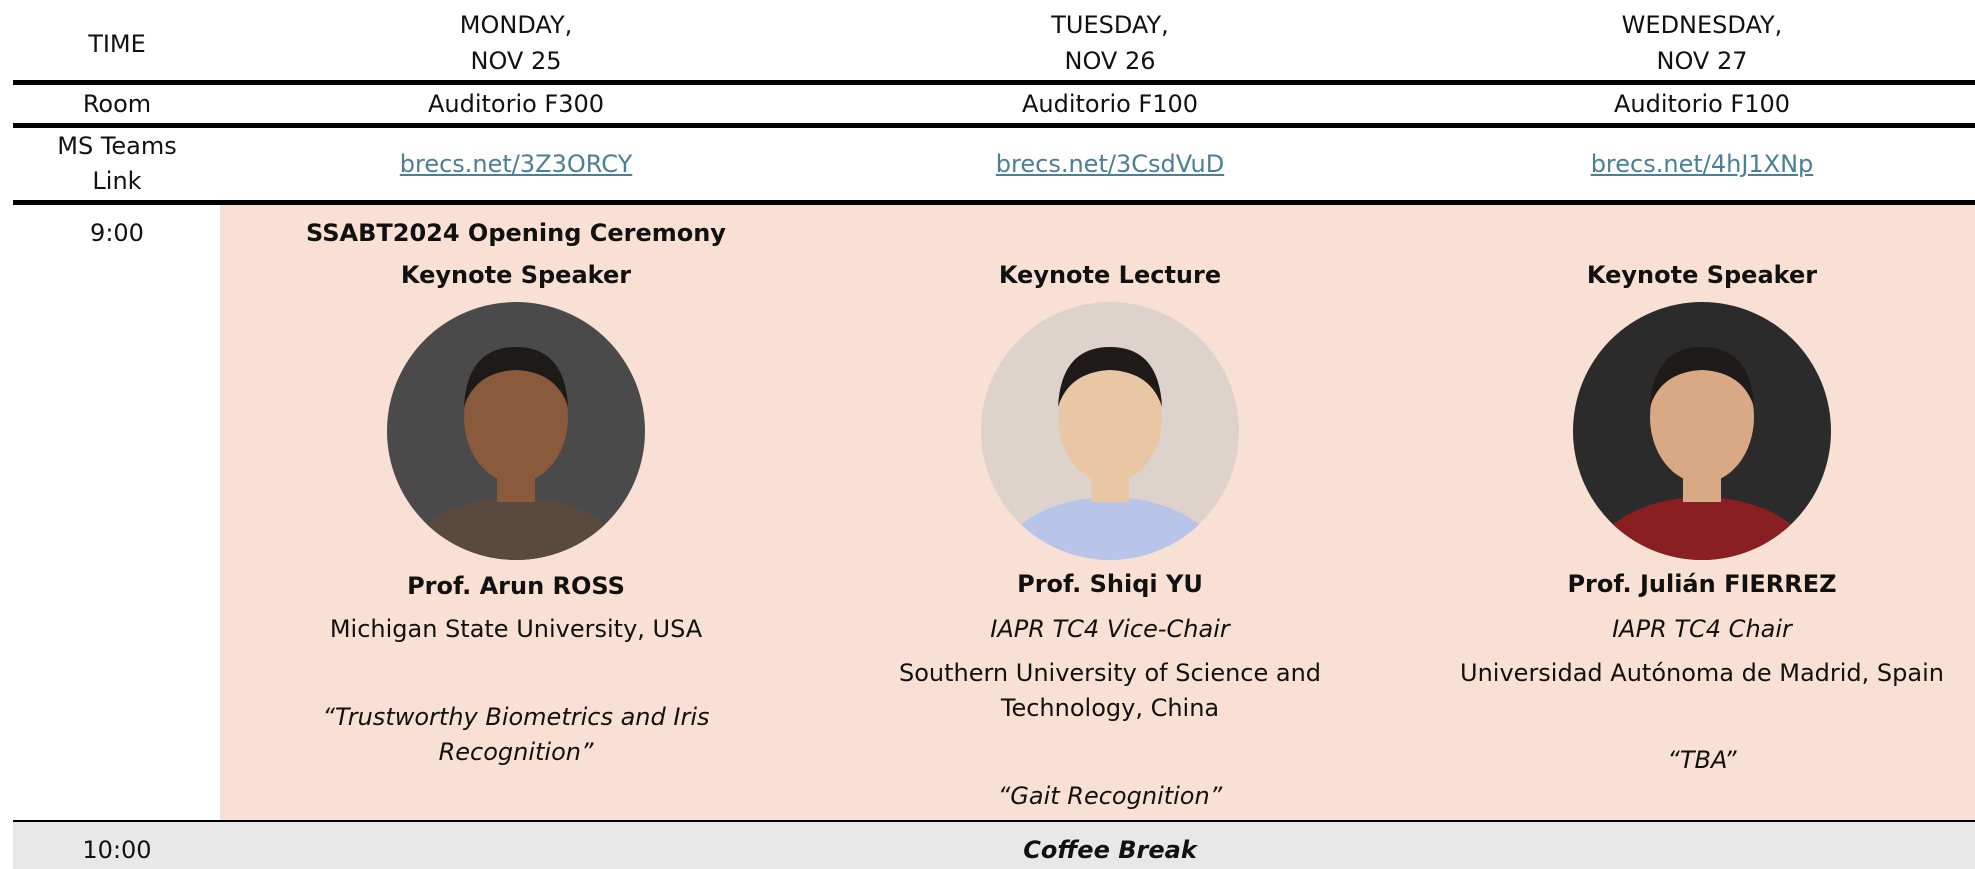  I want to click on affiliation: Technology, China, so click(1110, 708).